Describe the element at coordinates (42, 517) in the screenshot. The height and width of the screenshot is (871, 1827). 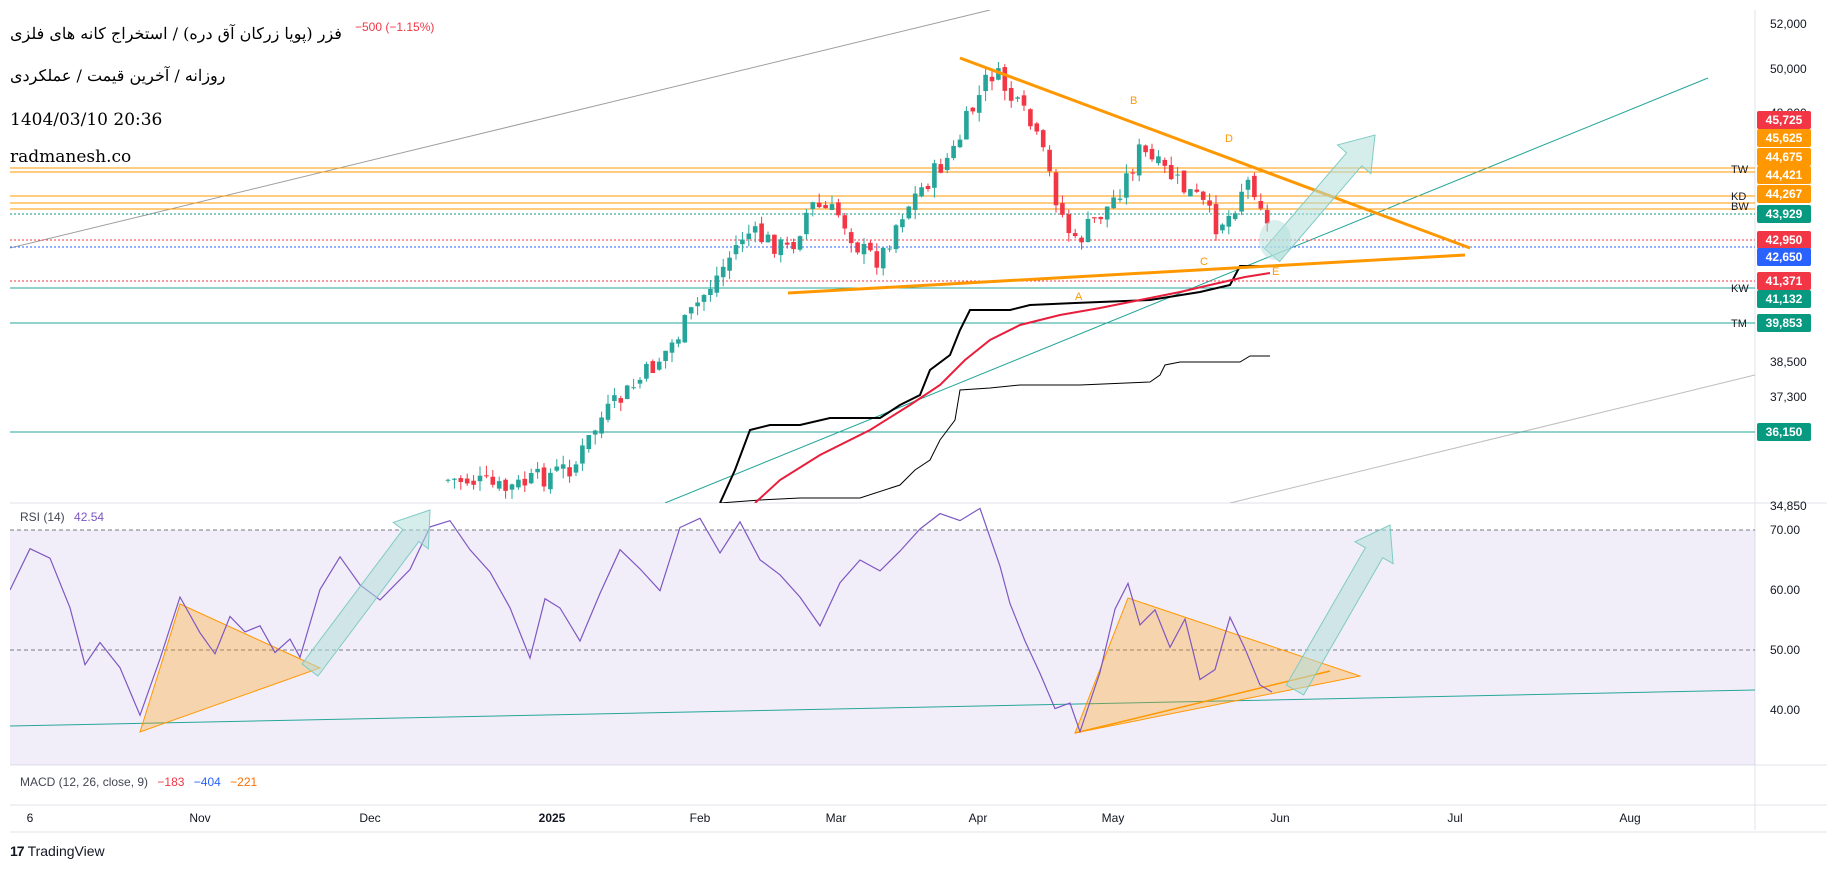
I see `rsi-label: RSI (14)` at that location.